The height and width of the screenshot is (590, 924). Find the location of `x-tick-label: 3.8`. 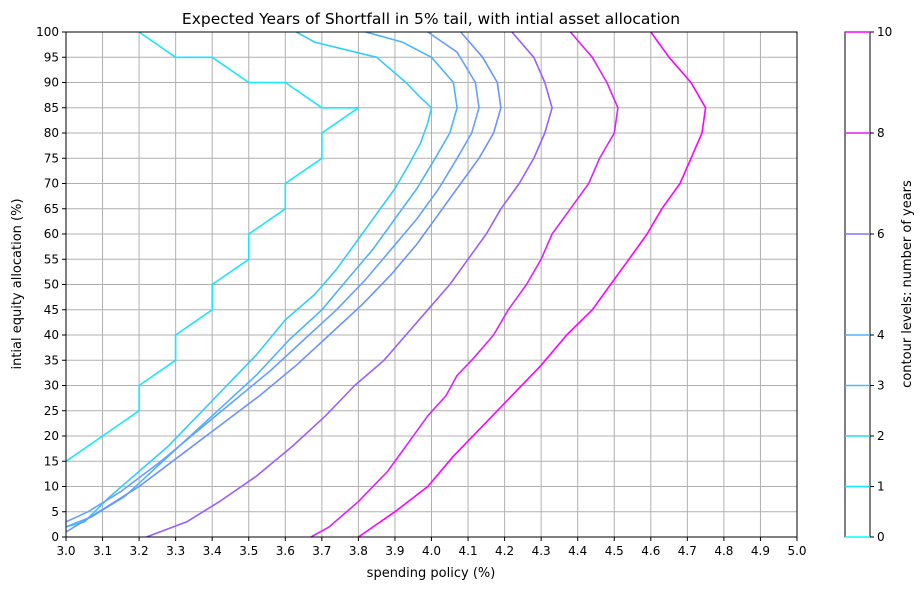

x-tick-label: 3.8 is located at coordinates (358, 551).